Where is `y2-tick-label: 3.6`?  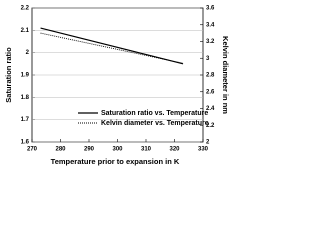
y2-tick-label: 3.6 is located at coordinates (210, 9).